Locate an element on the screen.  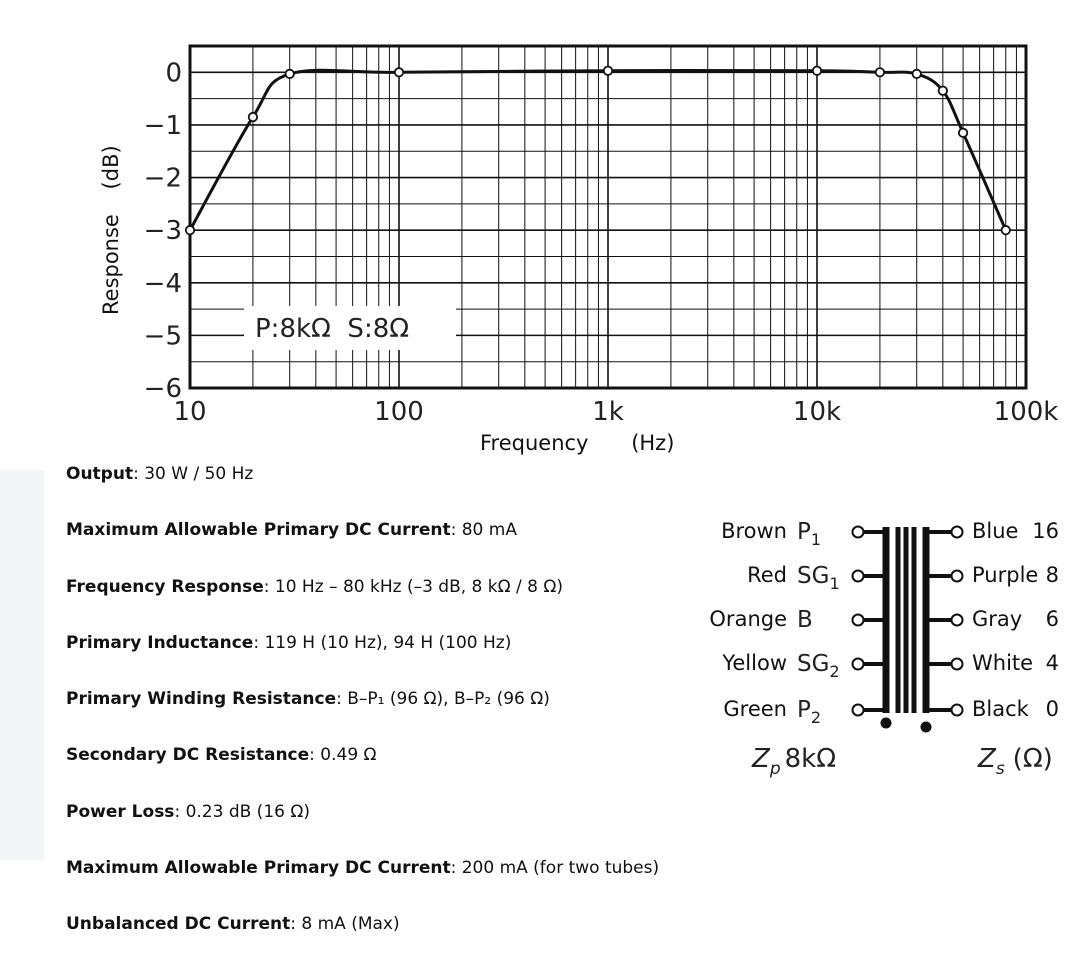
spec-value: : 80 mA is located at coordinates (483, 530).